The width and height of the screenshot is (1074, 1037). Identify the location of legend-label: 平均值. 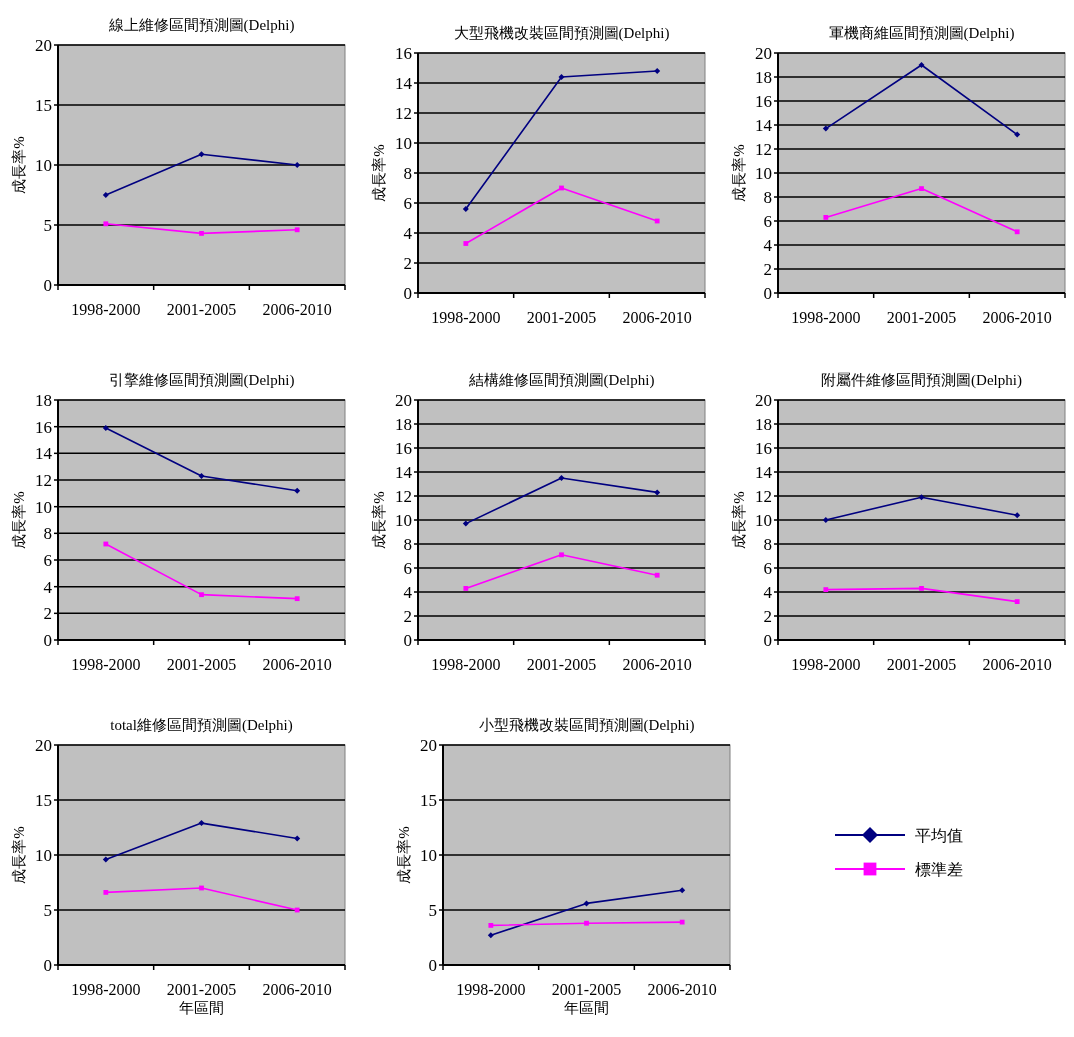
(939, 835).